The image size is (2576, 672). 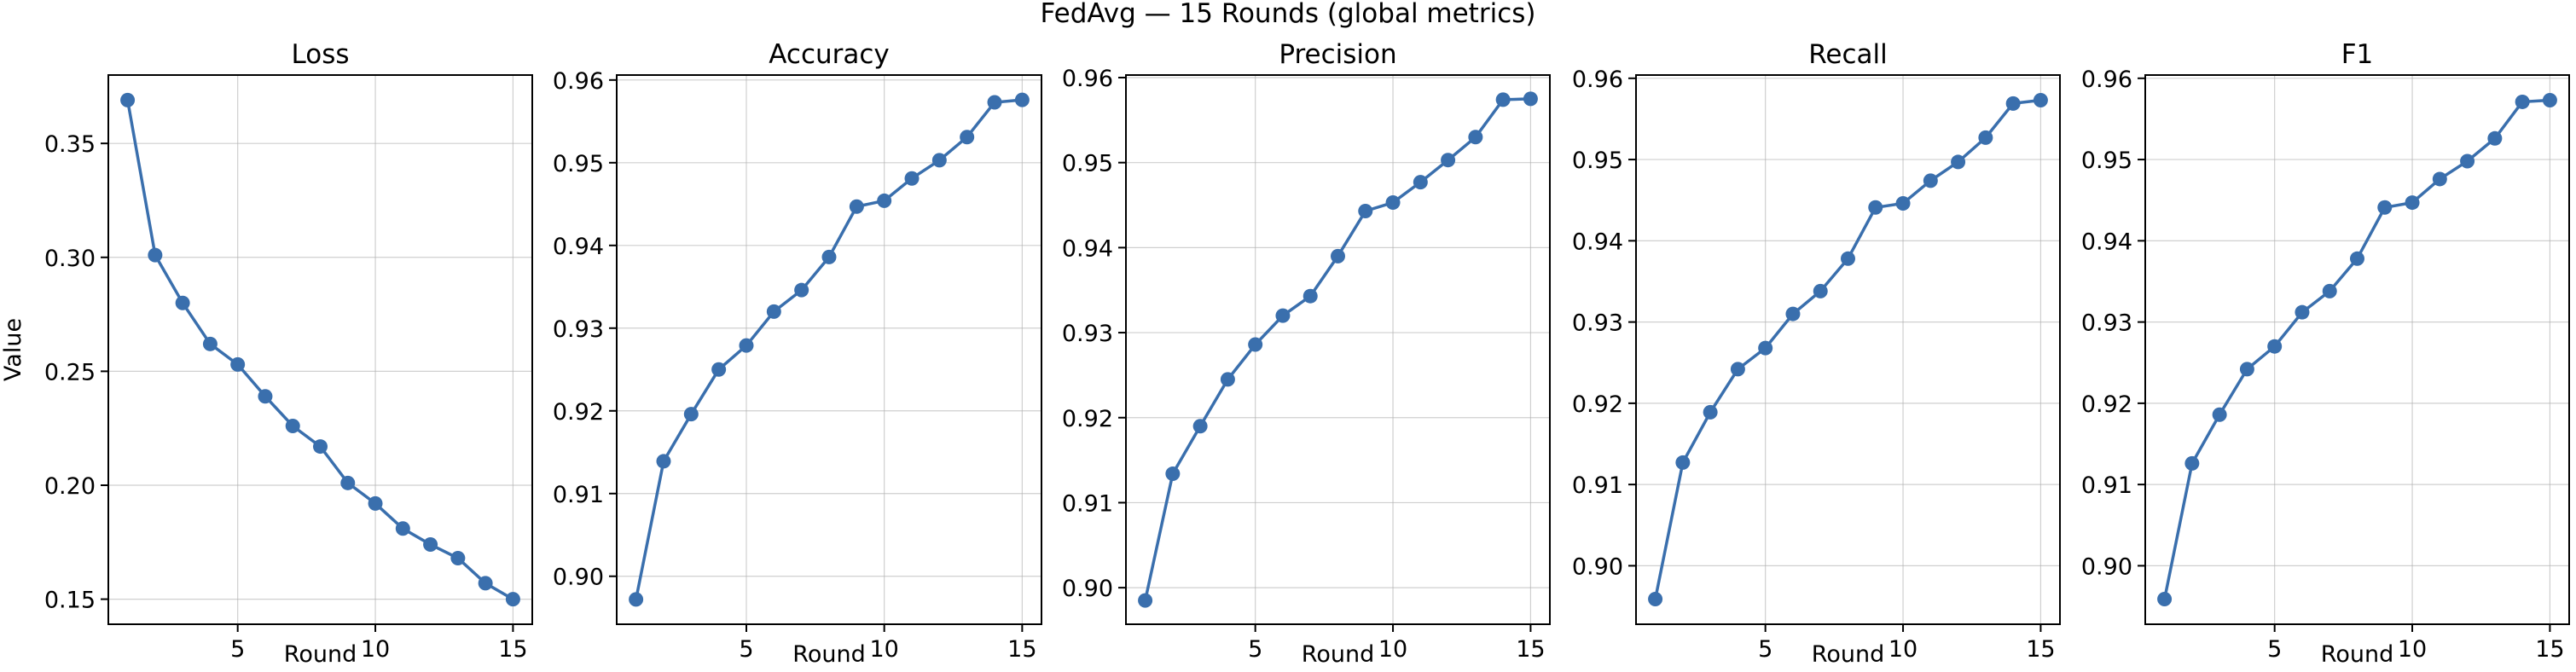 What do you see at coordinates (70, 487) in the screenshot?
I see `y-tick-label: 0.20` at bounding box center [70, 487].